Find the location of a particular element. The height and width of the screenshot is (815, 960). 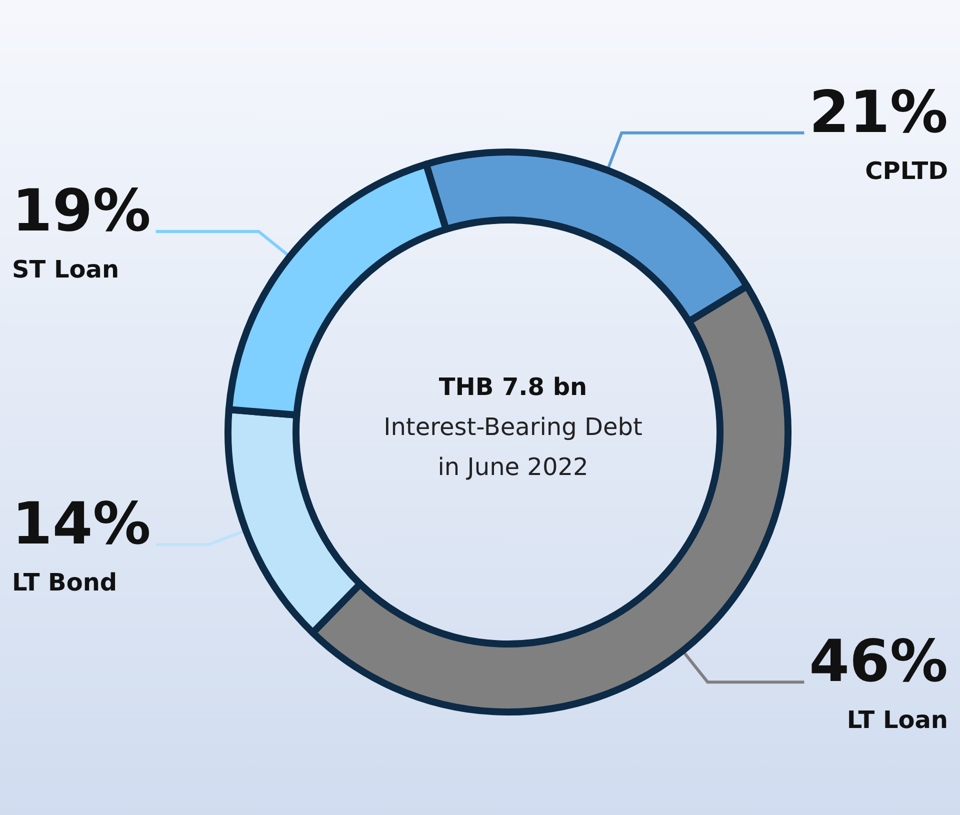

data-label: 19% is located at coordinates (81, 210).